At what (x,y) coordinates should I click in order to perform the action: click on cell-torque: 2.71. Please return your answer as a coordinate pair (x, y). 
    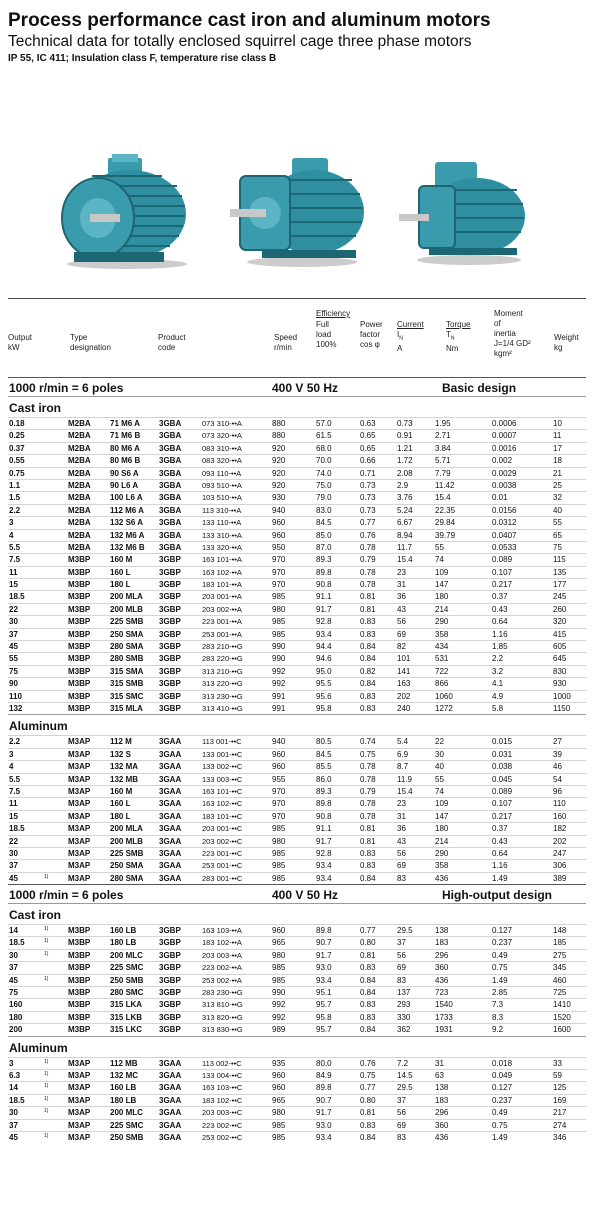
    Looking at the image, I should click on (443, 436).